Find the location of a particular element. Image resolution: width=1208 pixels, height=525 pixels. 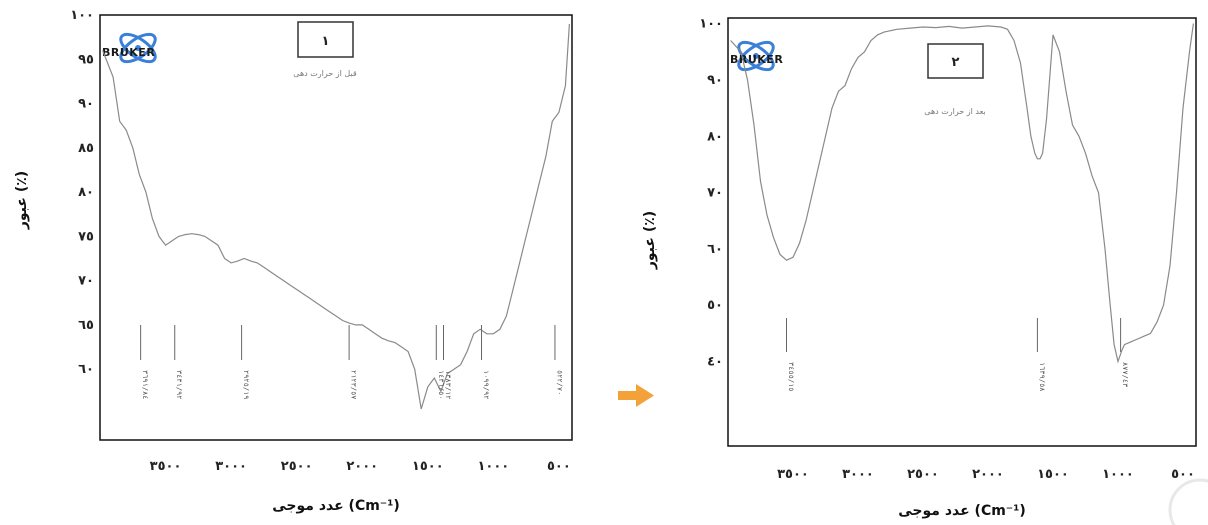

bruker-logo-2: BRUKER is located at coordinates (756, 56).